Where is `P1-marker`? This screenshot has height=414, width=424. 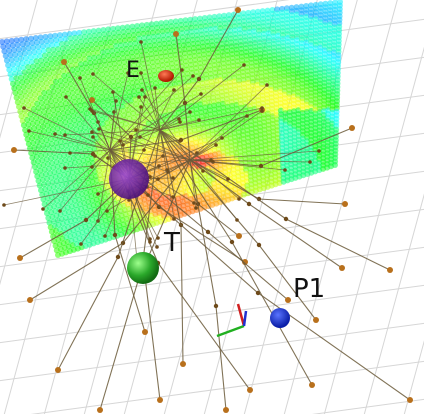
P1-marker is located at coordinates (280, 318).